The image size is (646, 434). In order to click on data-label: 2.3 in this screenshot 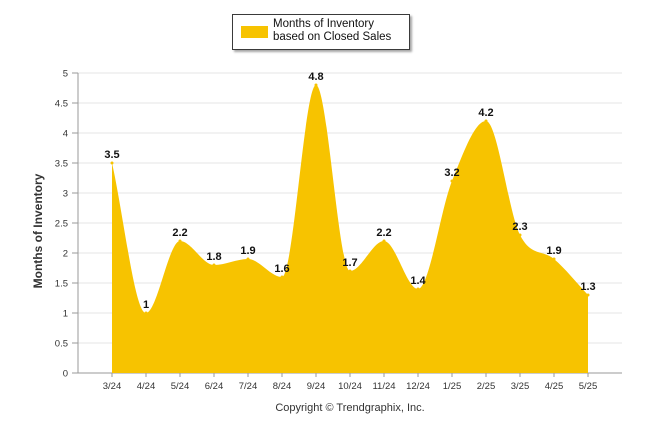, I will do `click(519, 227)`.